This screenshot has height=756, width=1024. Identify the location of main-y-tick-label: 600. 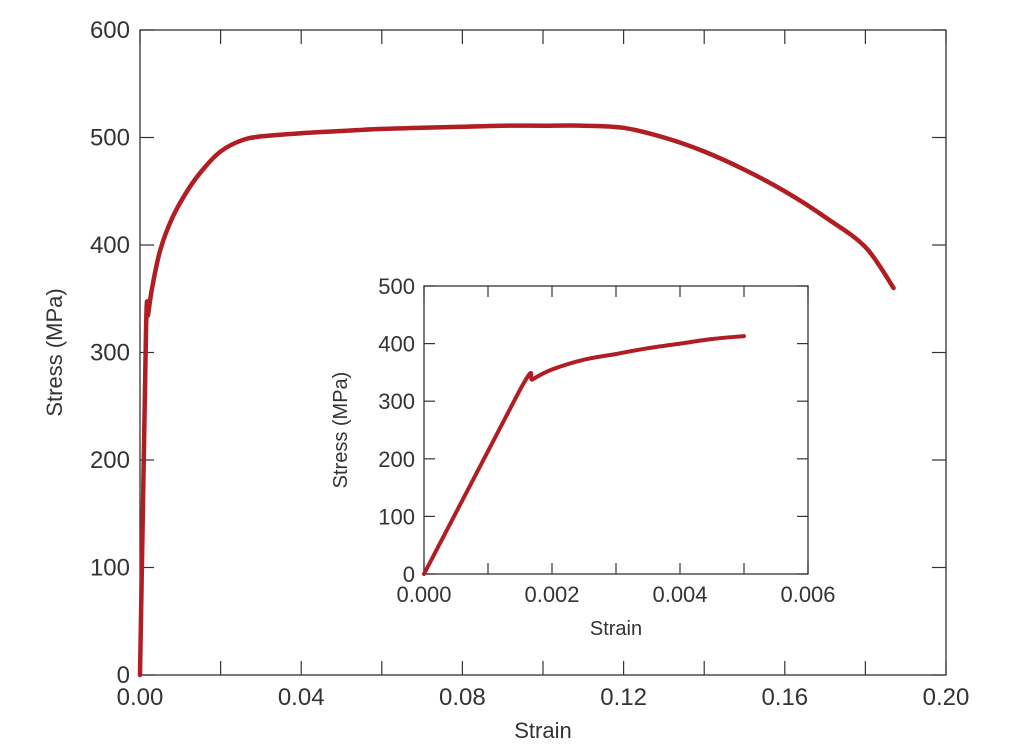
(110, 30).